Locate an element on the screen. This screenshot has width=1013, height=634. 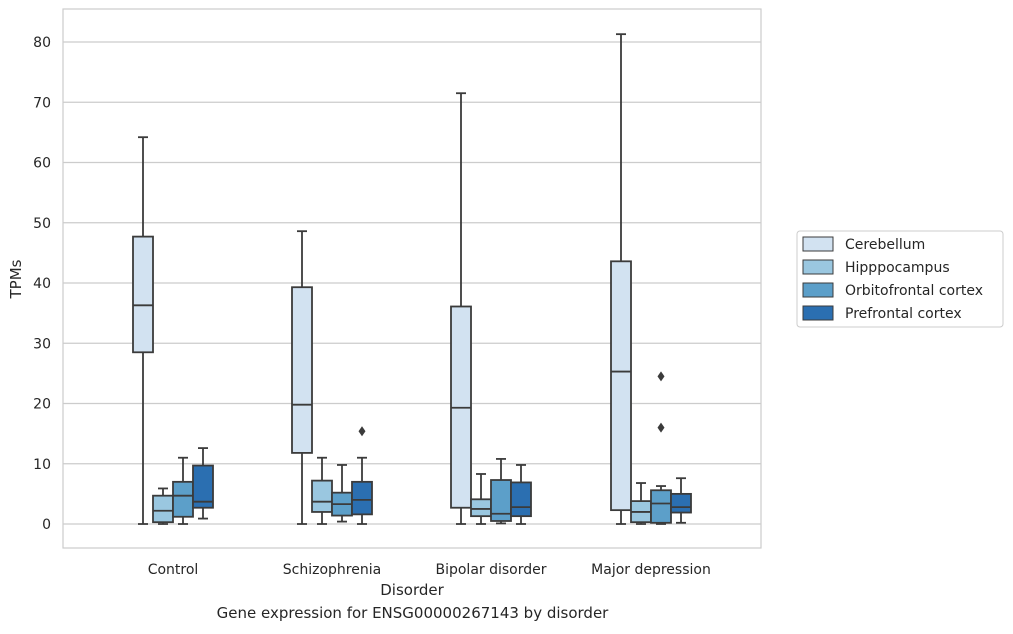
x-tick-label: Major depression is located at coordinates (651, 570).